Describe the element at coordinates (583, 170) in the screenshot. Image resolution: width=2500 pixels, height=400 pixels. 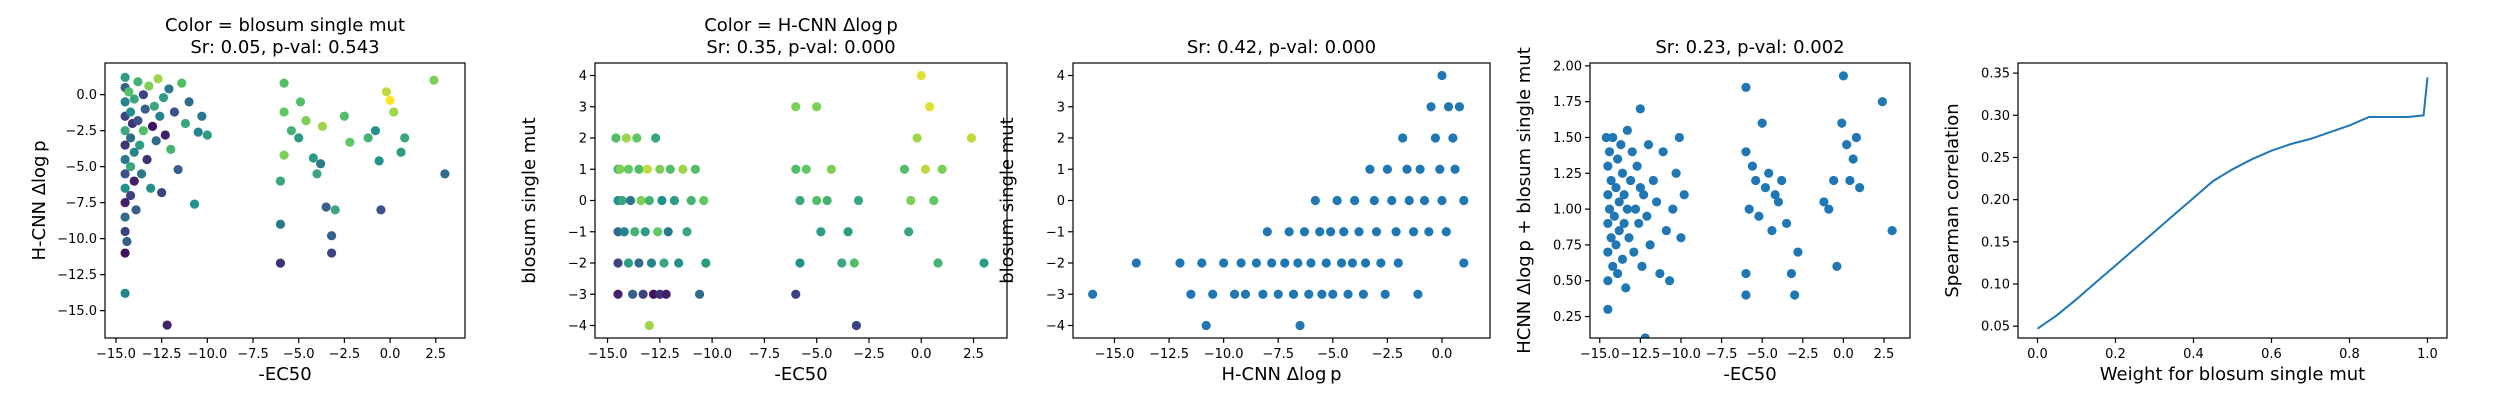
I see `y-tick-label: 1` at that location.